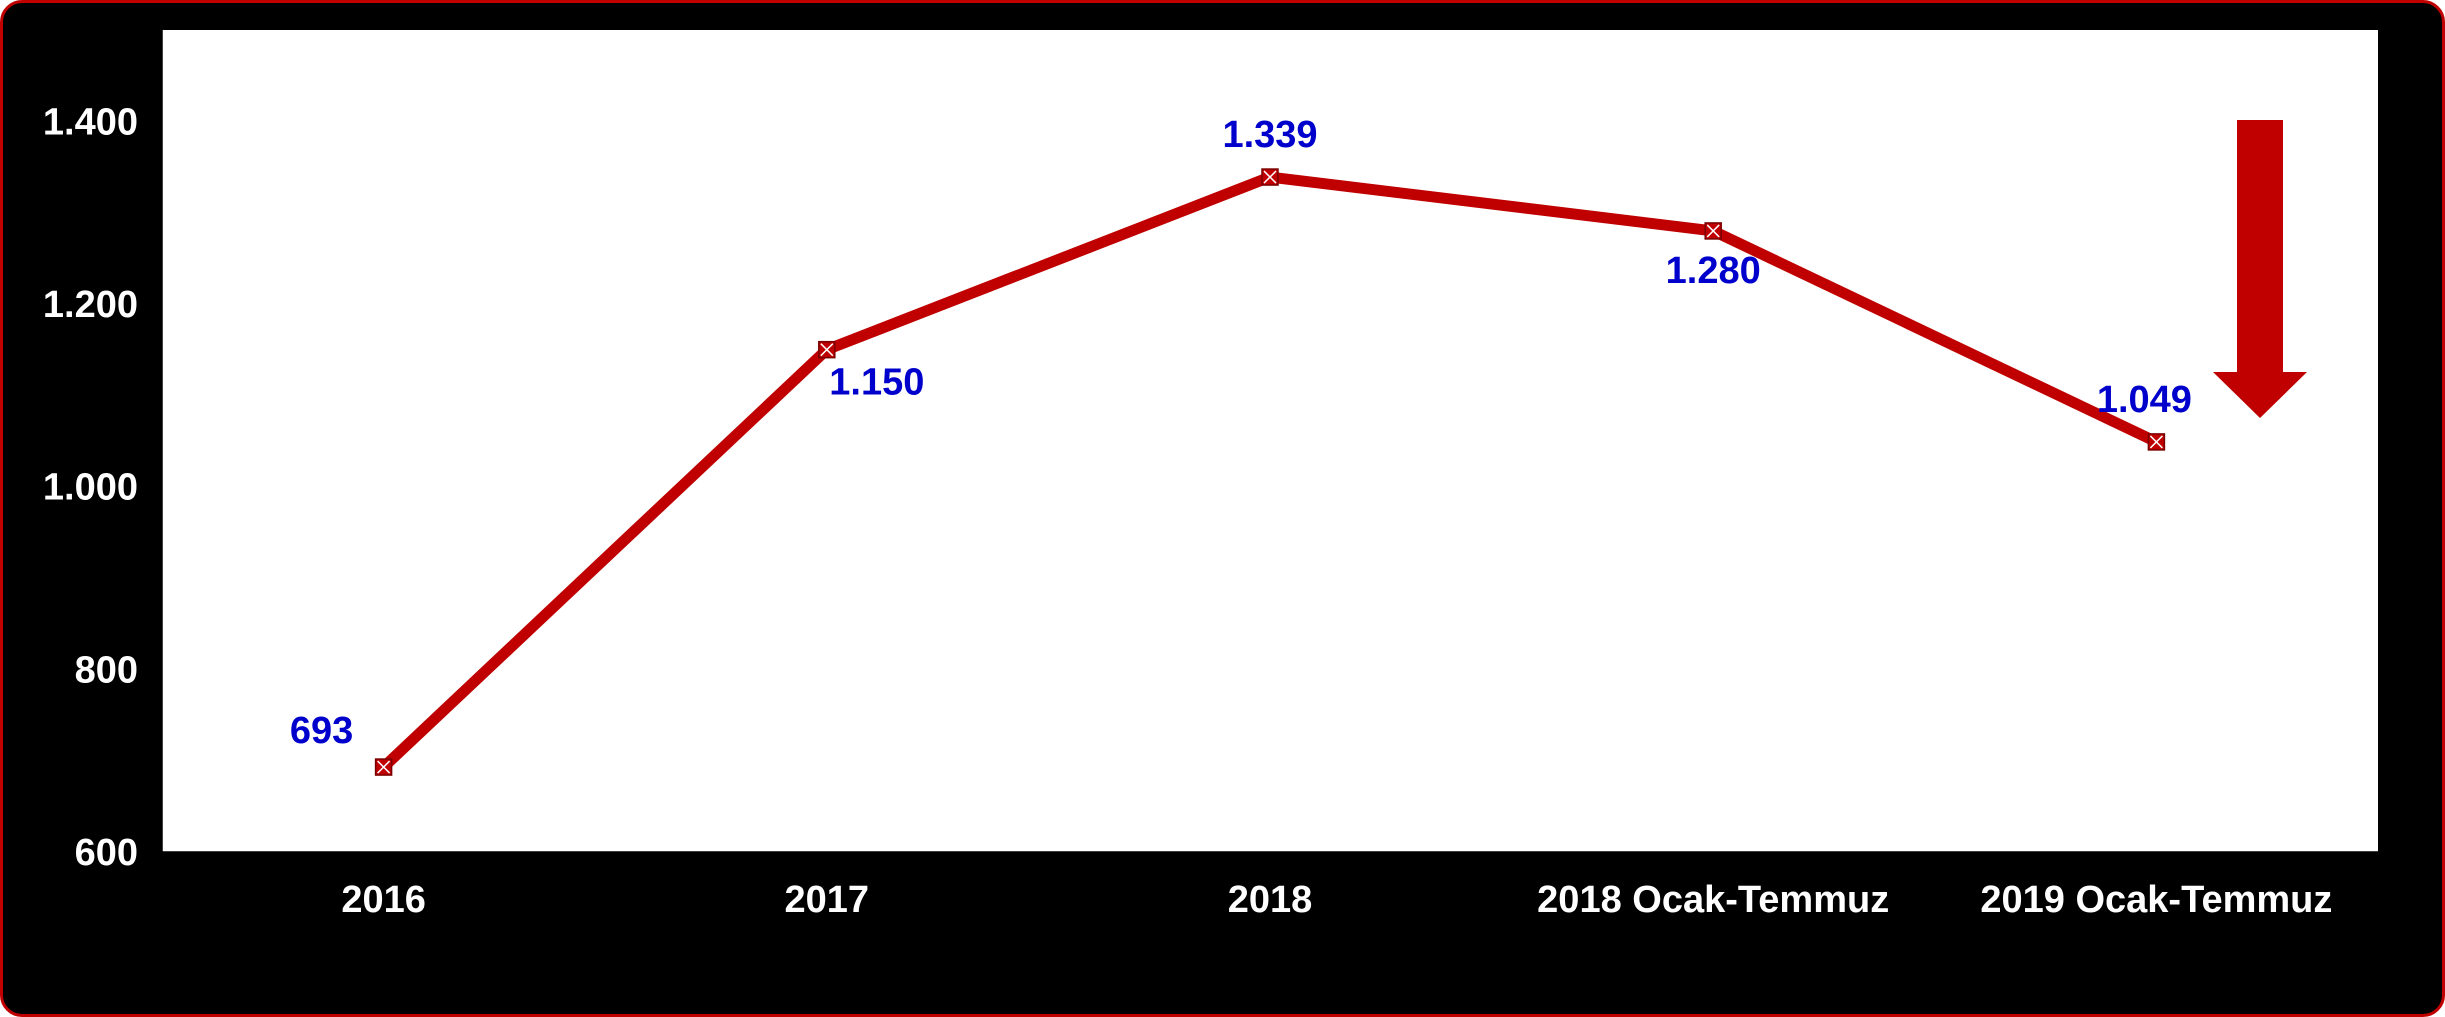 The image size is (2445, 1017). I want to click on y-tick-label: 800, so click(106, 670).